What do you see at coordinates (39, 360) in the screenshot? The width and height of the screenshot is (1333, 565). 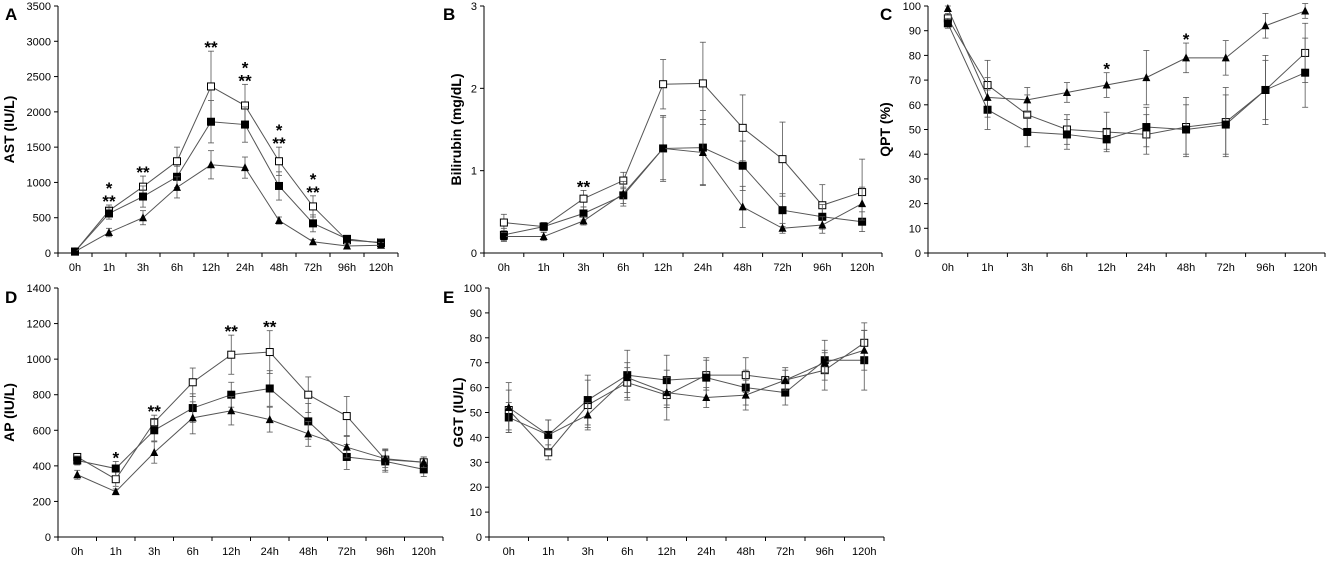 I see `y-tick-label: 1000` at bounding box center [39, 360].